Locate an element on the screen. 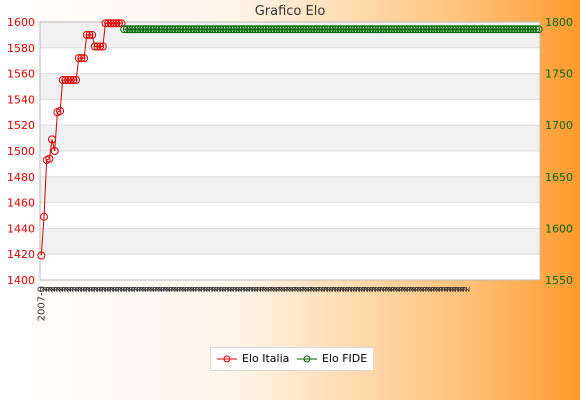 The image size is (580, 400). grid-band is located at coordinates (290, 138).